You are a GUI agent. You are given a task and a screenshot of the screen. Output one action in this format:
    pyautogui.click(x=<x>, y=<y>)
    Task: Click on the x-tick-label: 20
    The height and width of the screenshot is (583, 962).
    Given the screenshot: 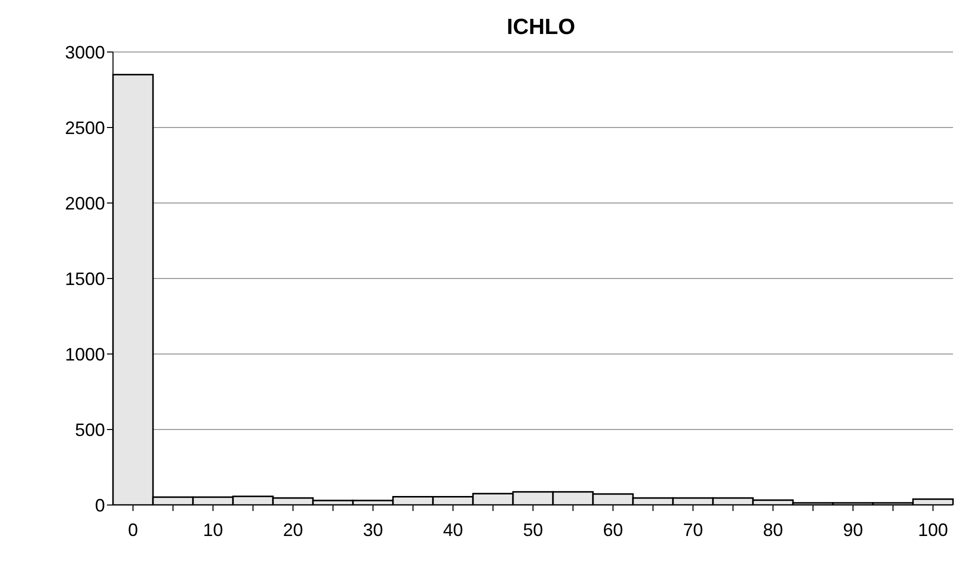 What is the action you would take?
    pyautogui.click(x=293, y=530)
    